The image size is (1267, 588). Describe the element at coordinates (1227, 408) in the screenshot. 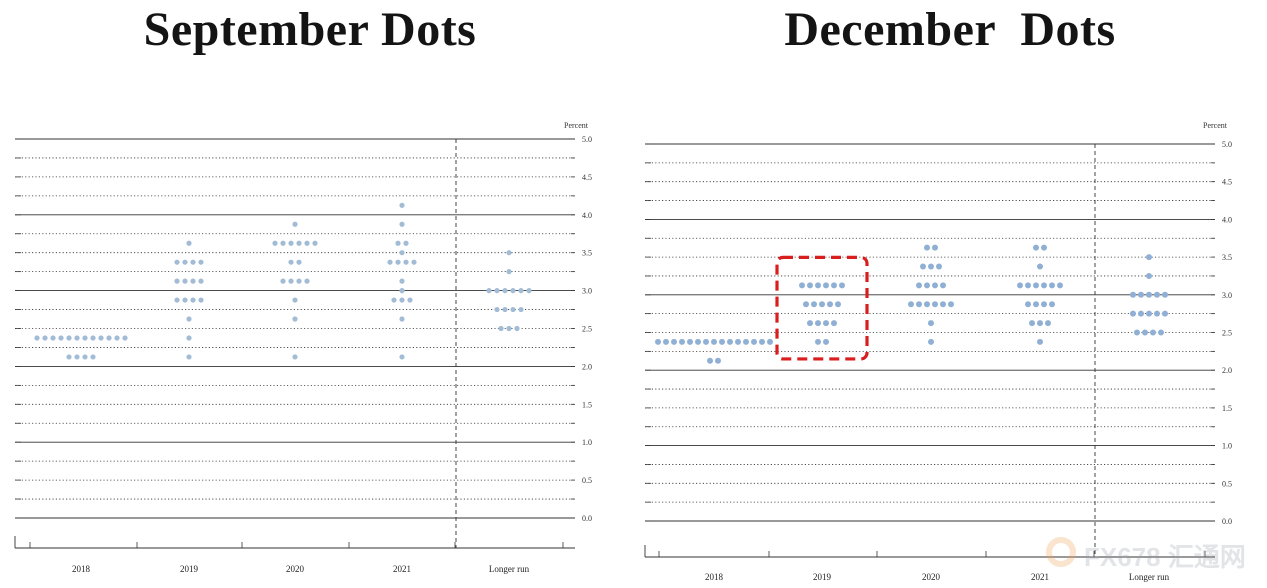

I see `dec-y-tick-label: 1.5` at that location.